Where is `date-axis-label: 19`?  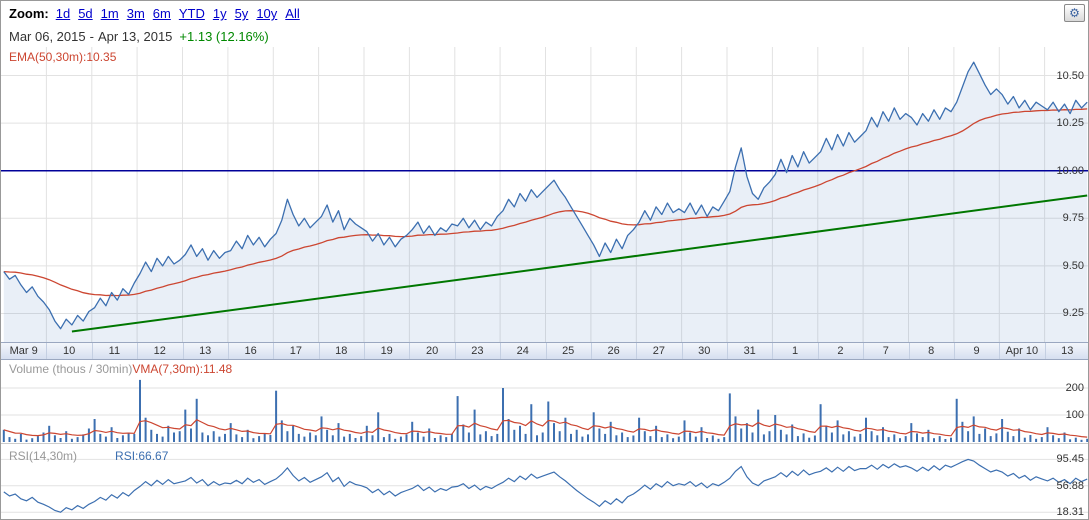 date-axis-label: 19 is located at coordinates (386, 351).